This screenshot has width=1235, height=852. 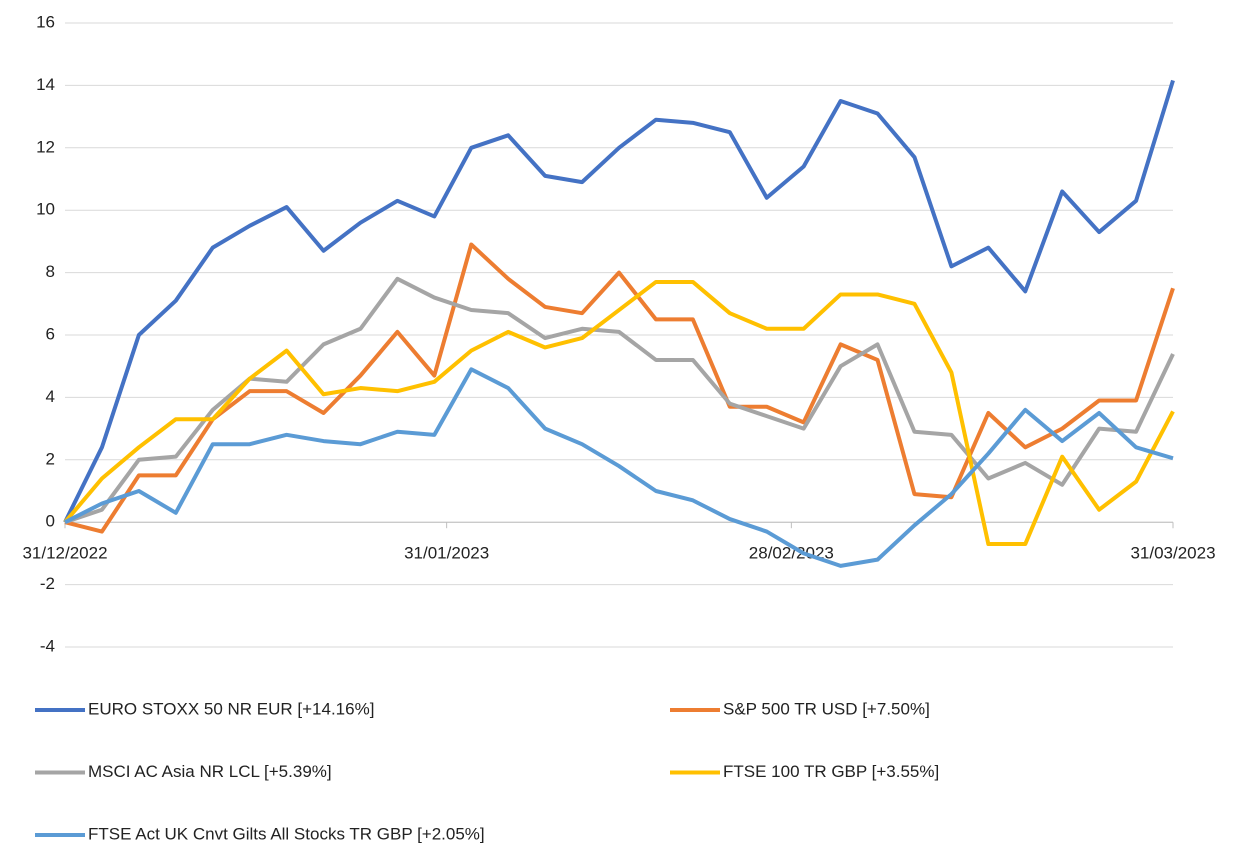 What do you see at coordinates (45, 209) in the screenshot?
I see `y-tick-label: 10` at bounding box center [45, 209].